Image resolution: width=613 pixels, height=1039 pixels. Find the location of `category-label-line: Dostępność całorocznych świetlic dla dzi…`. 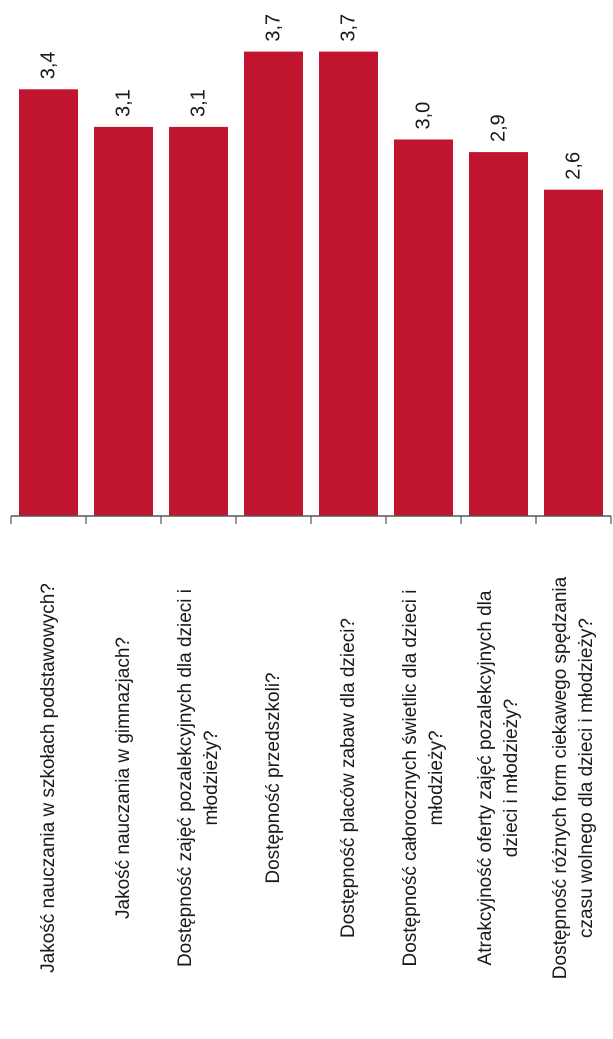

category-label-line: Dostępność całorocznych świetlic dla dzi… is located at coordinates (410, 778).